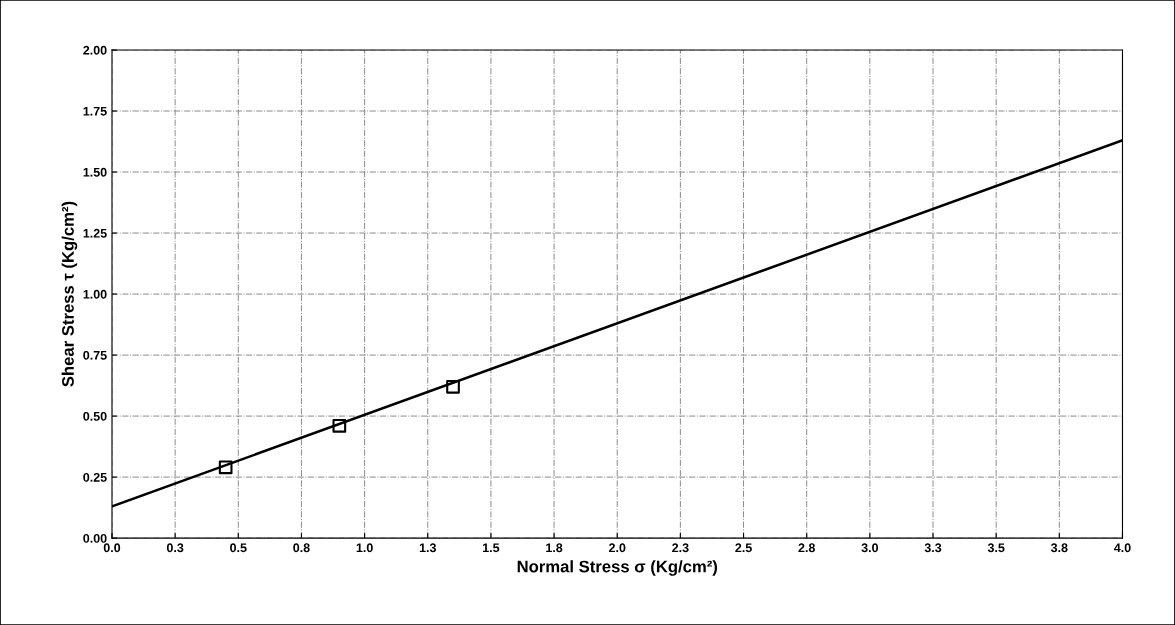 Image resolution: width=1175 pixels, height=625 pixels. Describe the element at coordinates (680, 548) in the screenshot. I see `x-tick-label: 2.3` at that location.